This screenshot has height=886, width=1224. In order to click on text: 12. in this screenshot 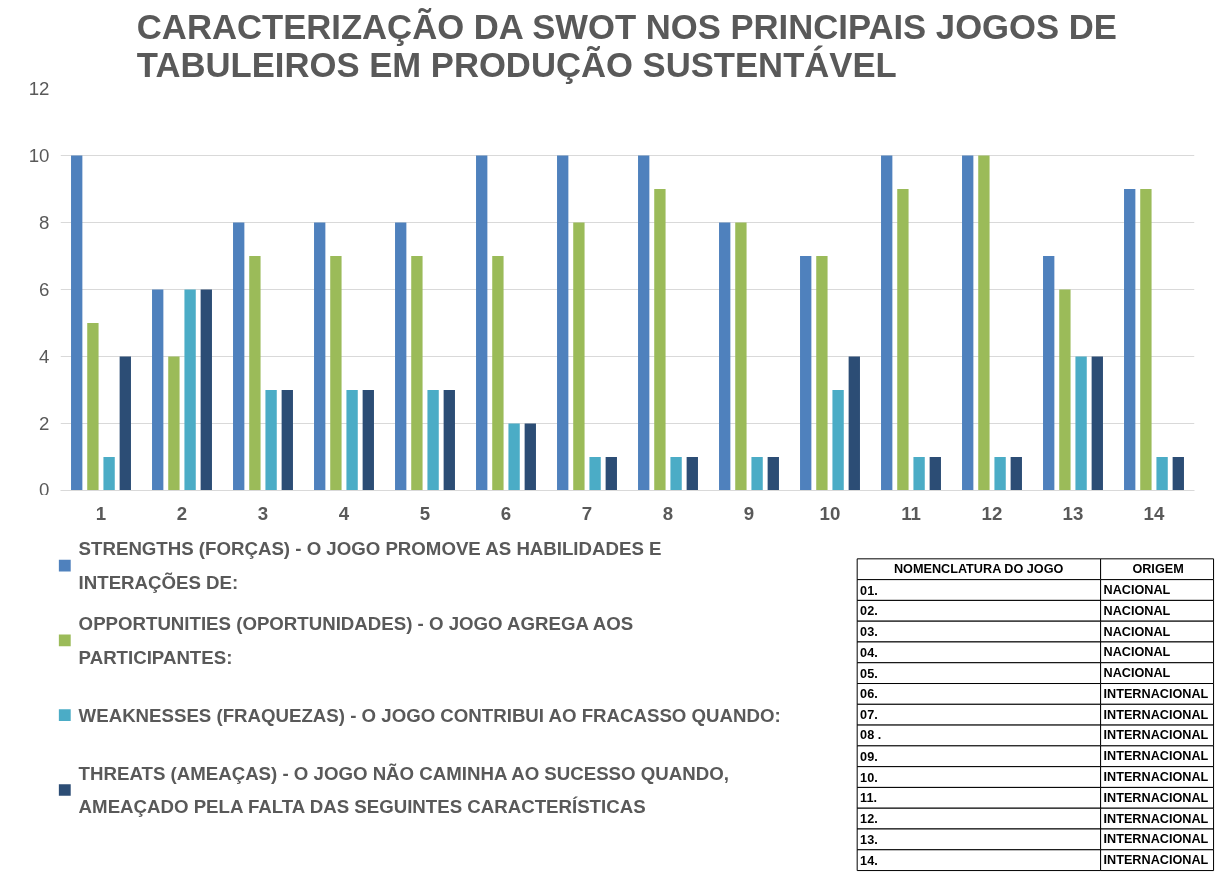, I will do `click(869, 819)`.